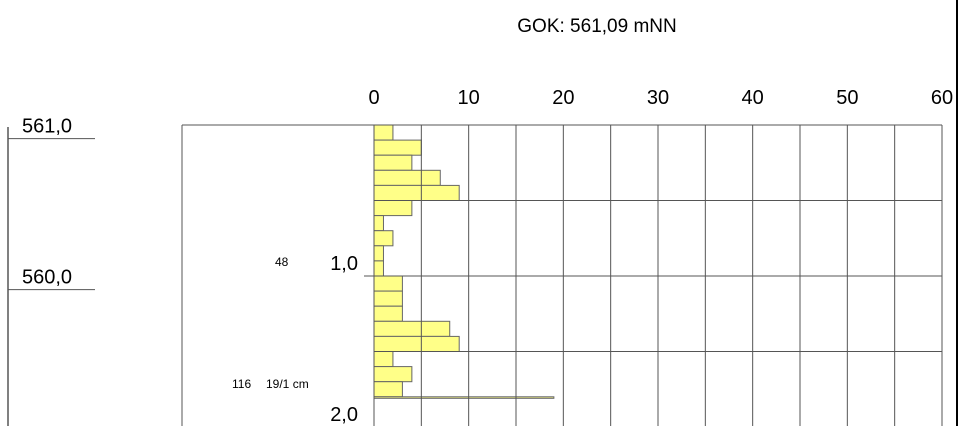  What do you see at coordinates (596, 26) in the screenshot?
I see `chart-title: GOK: 561,09 mNN` at bounding box center [596, 26].